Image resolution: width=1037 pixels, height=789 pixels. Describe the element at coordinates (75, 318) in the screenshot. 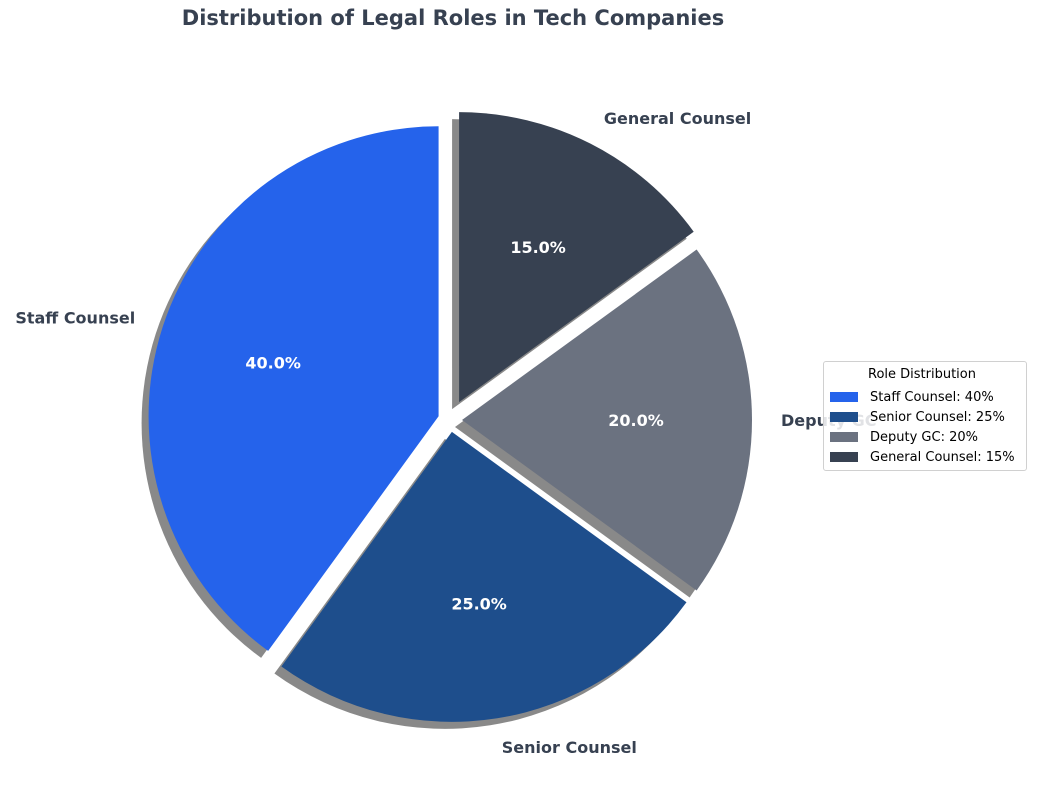

I see `category-label-staff-counsel: Staff Counsel` at that location.